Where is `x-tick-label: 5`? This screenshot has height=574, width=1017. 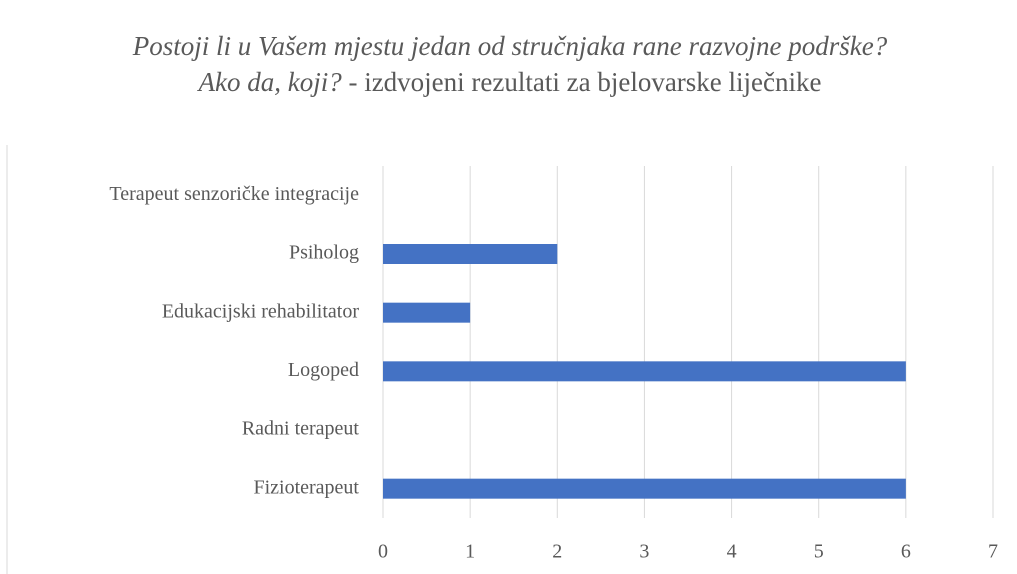 x-tick-label: 5 is located at coordinates (819, 552).